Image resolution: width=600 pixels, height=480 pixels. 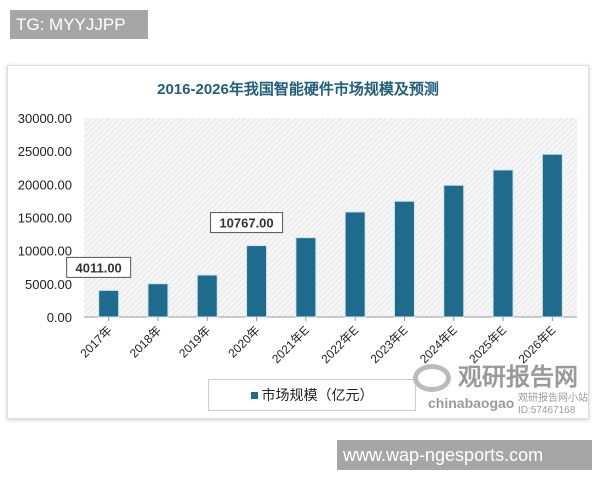 What do you see at coordinates (339, 344) in the screenshot?
I see `x-tick-label: 2022年E` at bounding box center [339, 344].